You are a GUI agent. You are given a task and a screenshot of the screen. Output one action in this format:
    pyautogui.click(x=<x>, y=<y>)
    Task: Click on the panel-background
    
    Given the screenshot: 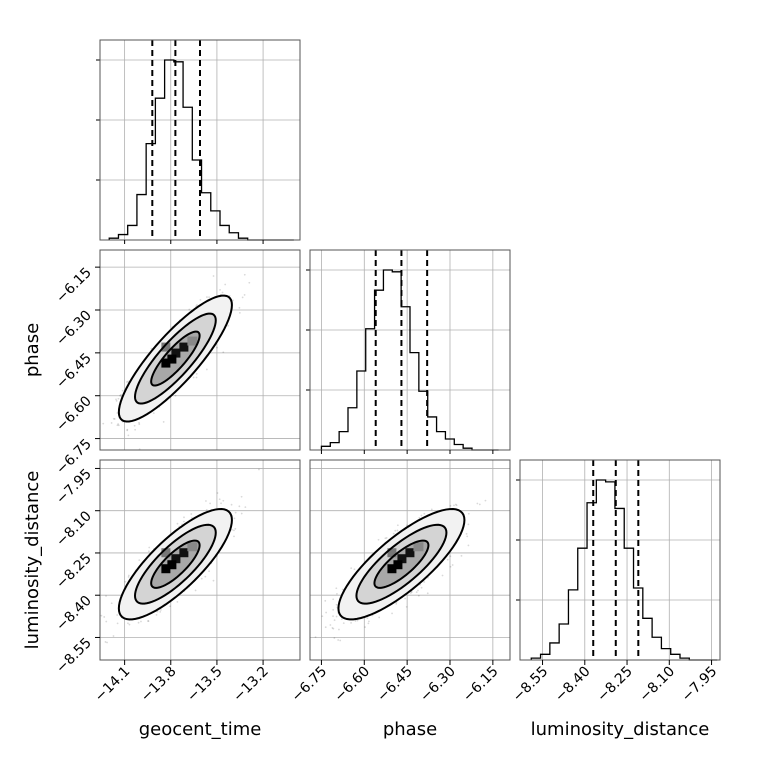 What is the action you would take?
    pyautogui.click(x=620, y=560)
    